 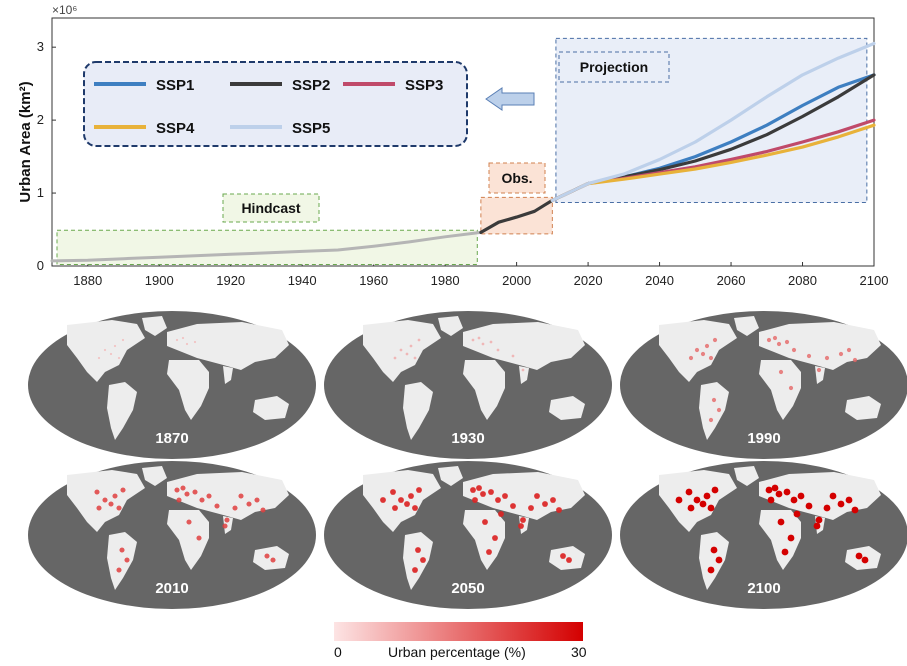 What do you see at coordinates (338, 652) in the screenshot?
I see `colorbar-min-label: 0` at bounding box center [338, 652].